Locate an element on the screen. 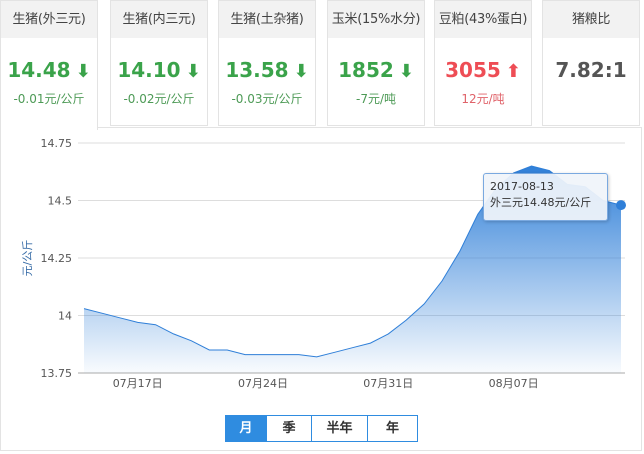 The width and height of the screenshot is (644, 454). card-value: 14.48 is located at coordinates (39, 70).